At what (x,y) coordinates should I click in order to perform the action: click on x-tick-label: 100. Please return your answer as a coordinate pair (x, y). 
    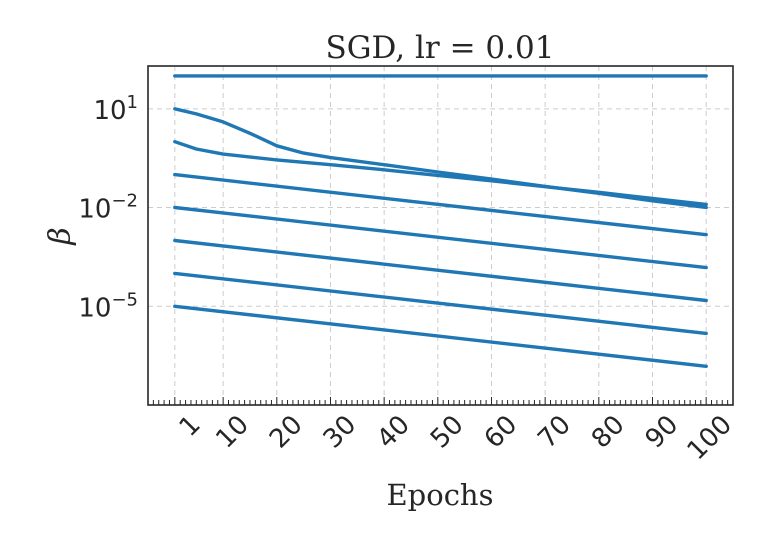
    Looking at the image, I should click on (710, 438).